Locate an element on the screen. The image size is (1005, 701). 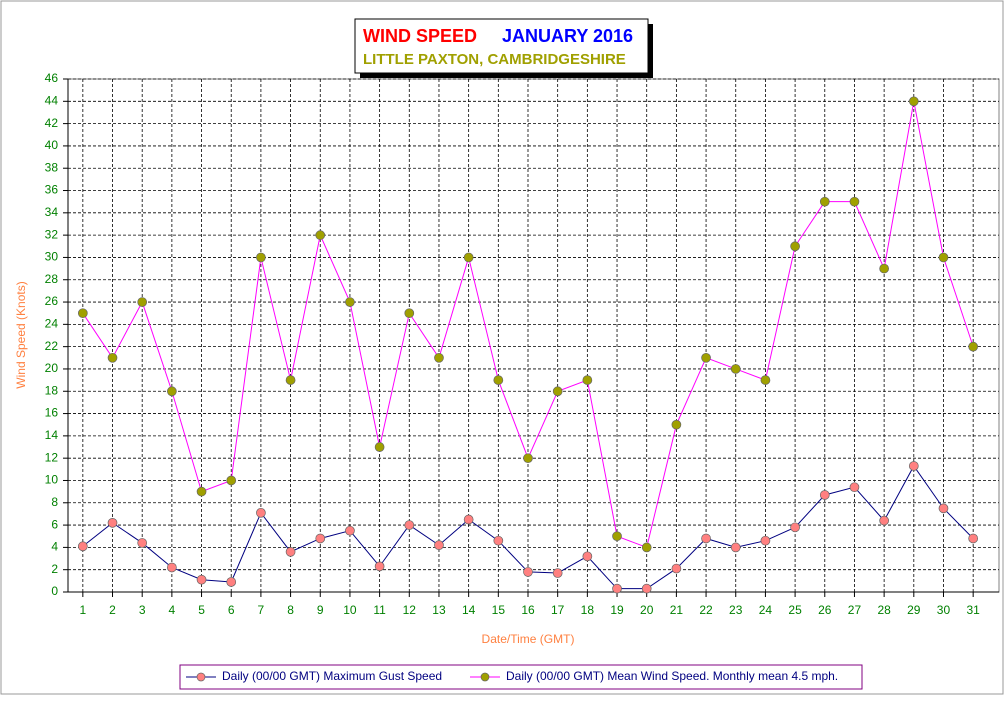
y-tick-label: 0 is located at coordinates (54, 591).